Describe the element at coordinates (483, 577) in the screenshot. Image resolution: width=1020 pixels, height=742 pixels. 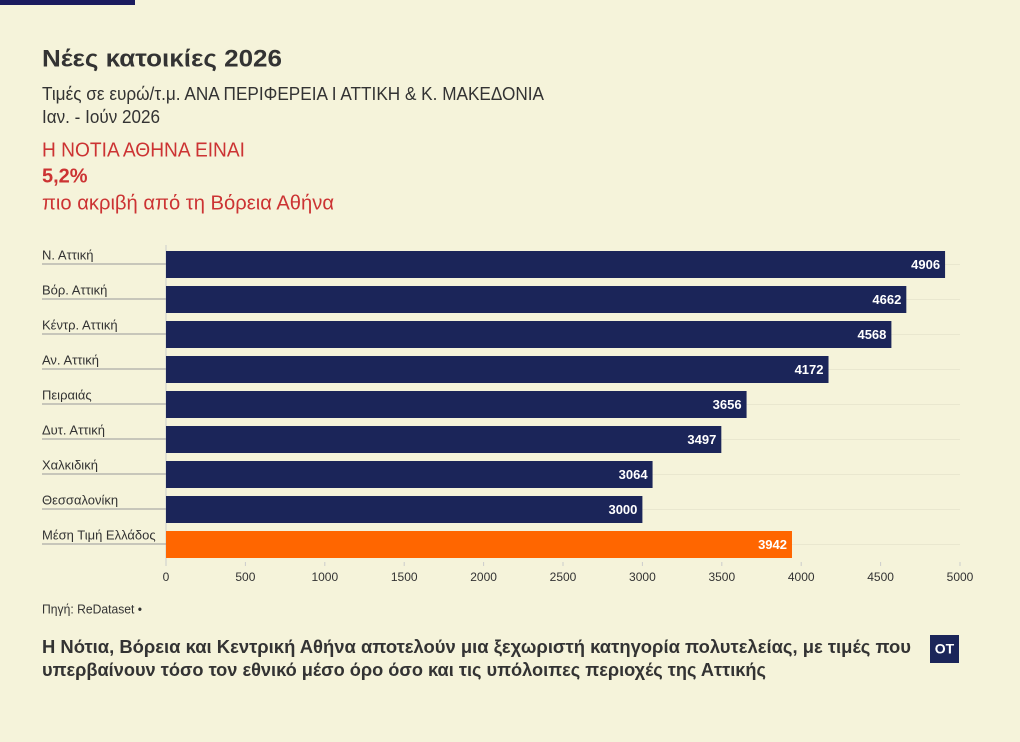
I see `x-tick-label: 2000` at that location.